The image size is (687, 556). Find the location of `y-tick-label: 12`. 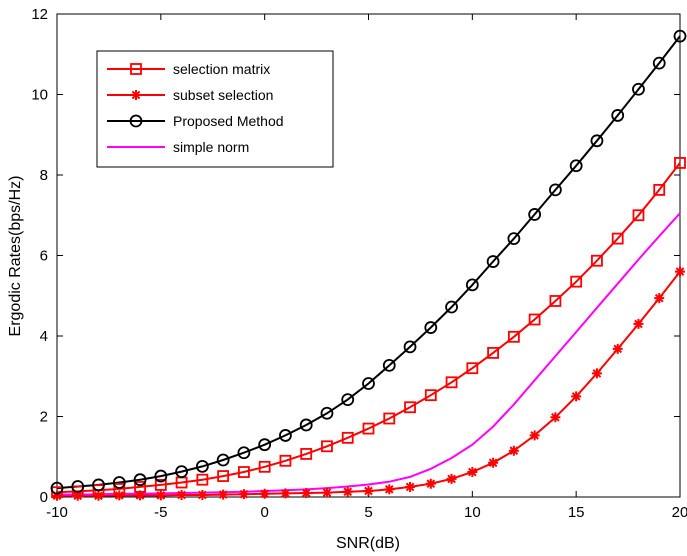

y-tick-label: 12 is located at coordinates (39, 14).